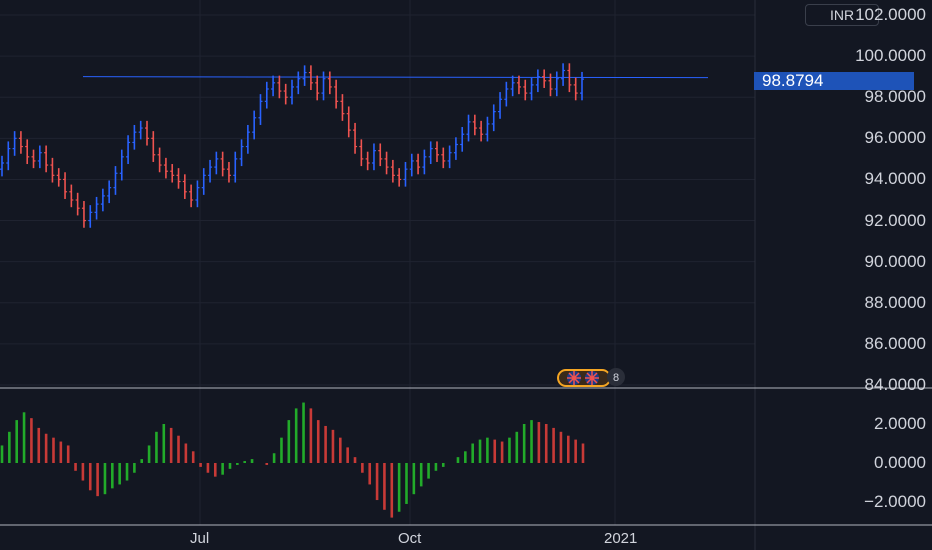  I want to click on economic-event-badge: 8, so click(594, 378).